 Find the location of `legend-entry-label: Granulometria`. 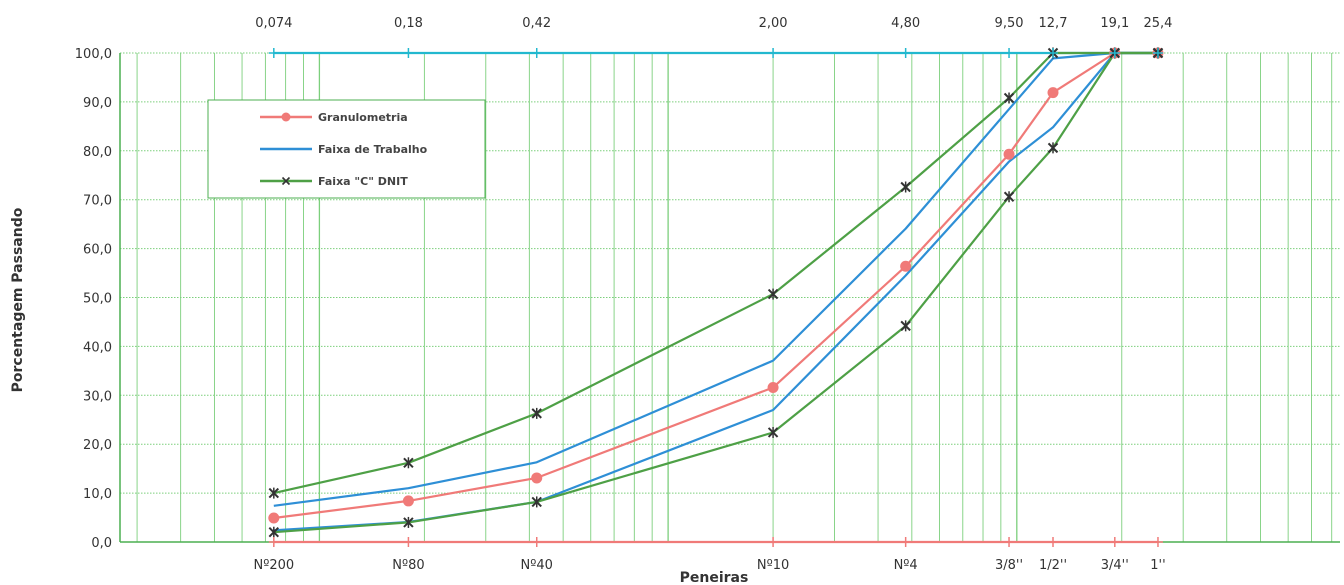

legend-entry-label: Granulometria is located at coordinates (363, 117).